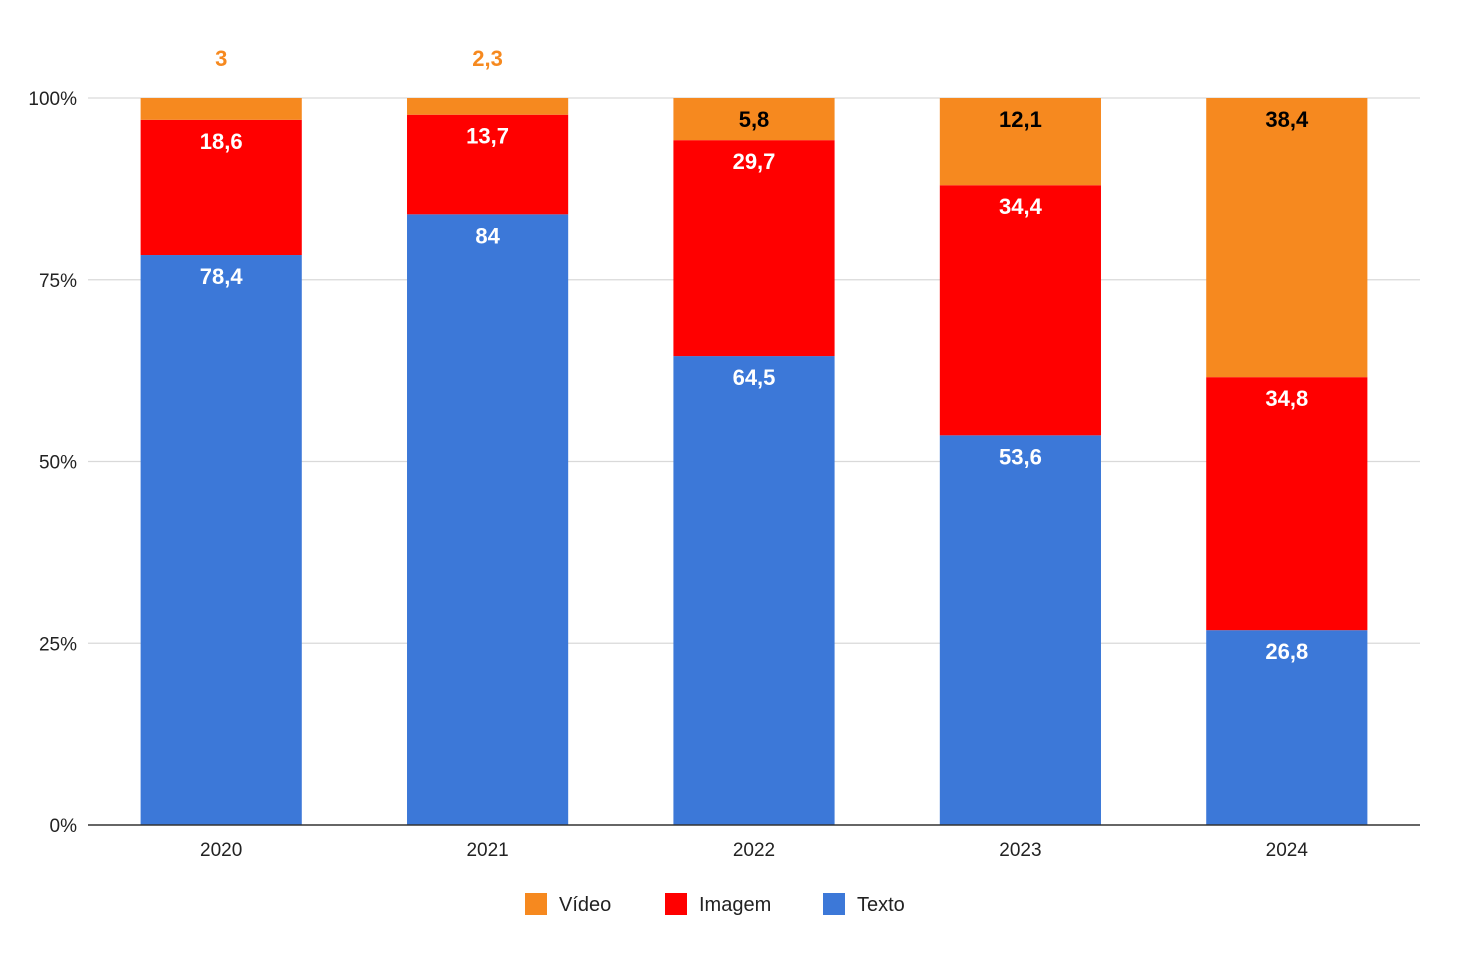 The image size is (1460, 960). Describe the element at coordinates (221, 58) in the screenshot. I see `data-label: 3` at that location.